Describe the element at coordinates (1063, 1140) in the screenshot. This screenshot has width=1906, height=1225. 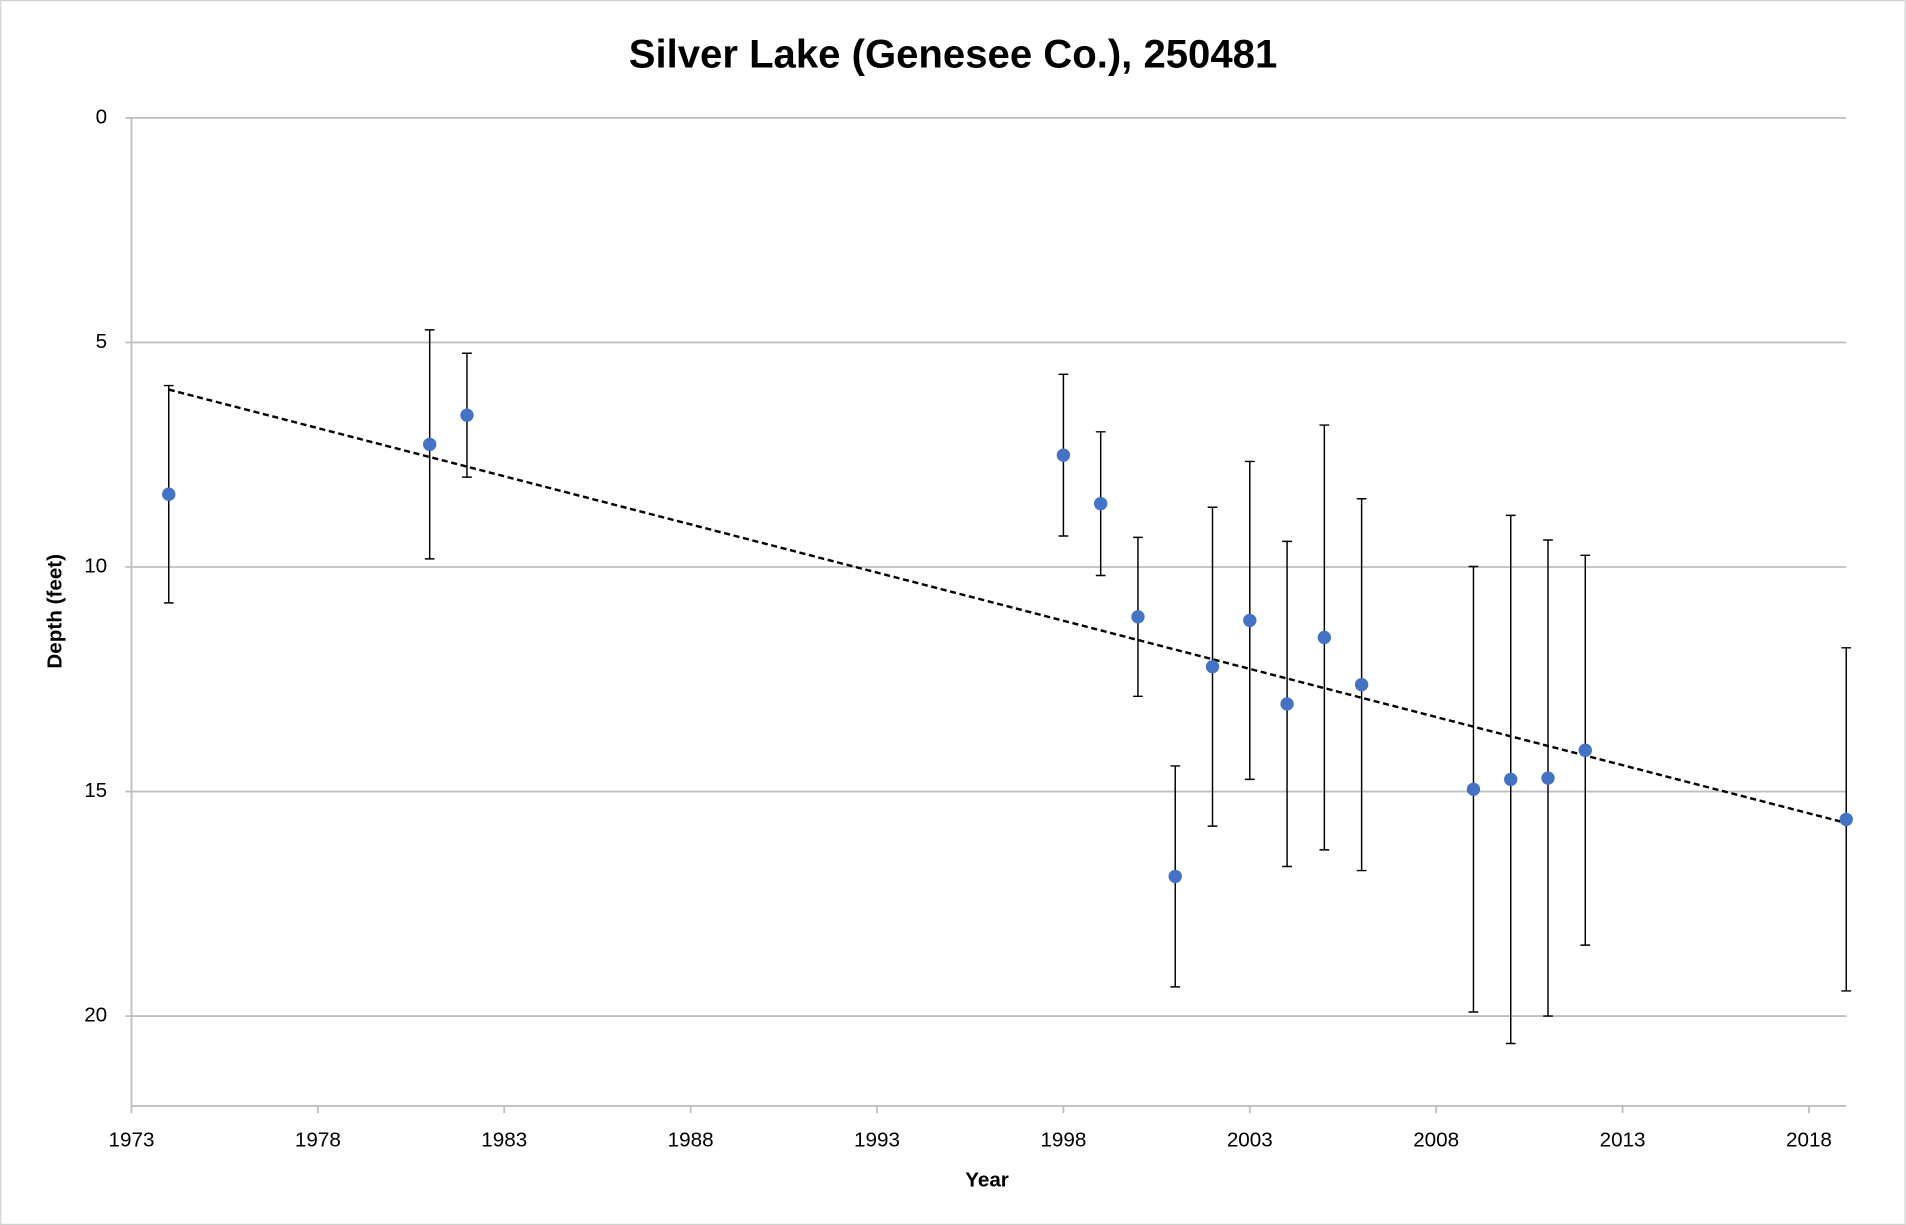
I see `x-tick-label: 1998` at that location.